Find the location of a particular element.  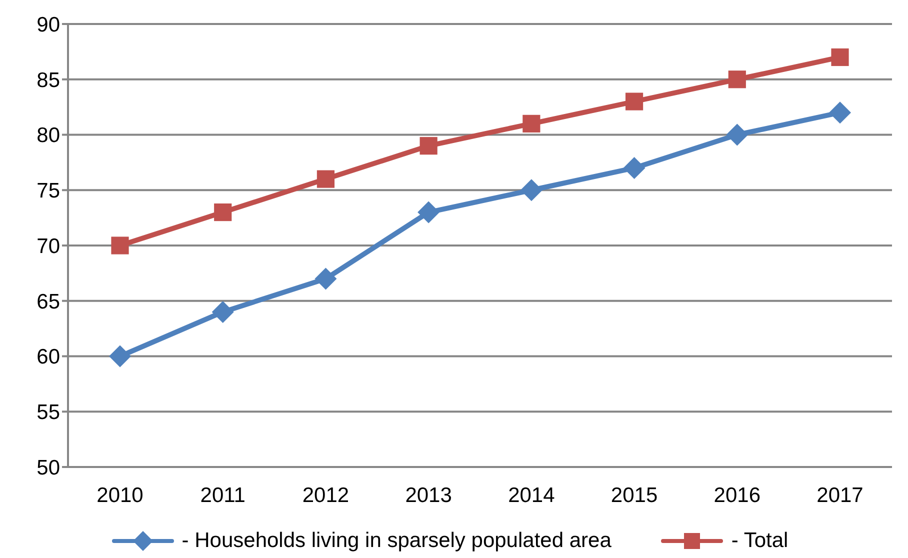

y-tick-label: 50 is located at coordinates (48, 468).